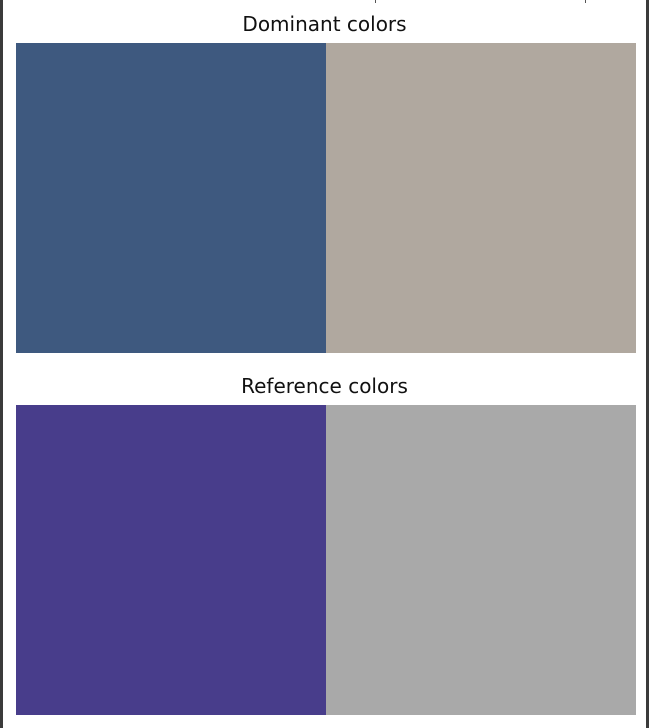 Image resolution: width=649 pixels, height=728 pixels. I want to click on cropped-top-edge, so click(324, 1).